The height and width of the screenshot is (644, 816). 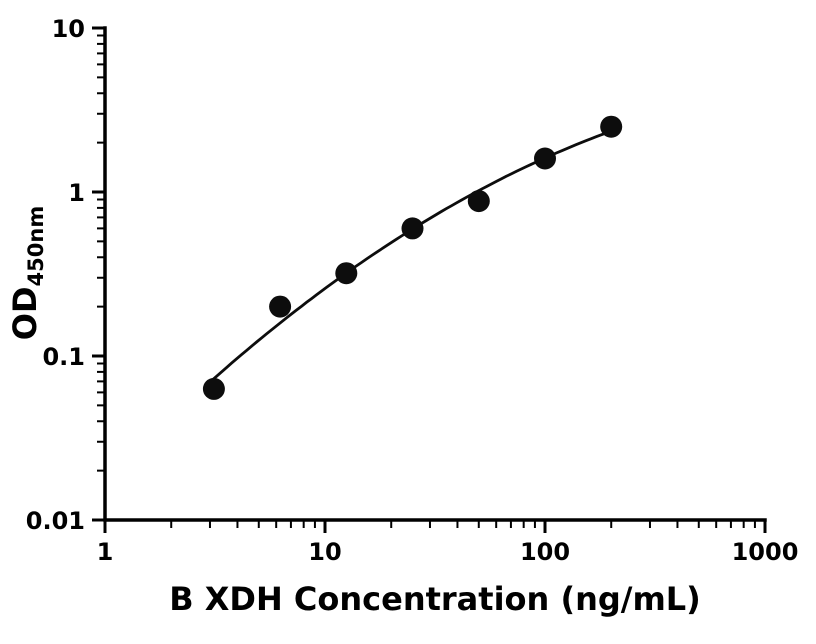 I want to click on y-axis-title: OD450nm, so click(x=27, y=273).